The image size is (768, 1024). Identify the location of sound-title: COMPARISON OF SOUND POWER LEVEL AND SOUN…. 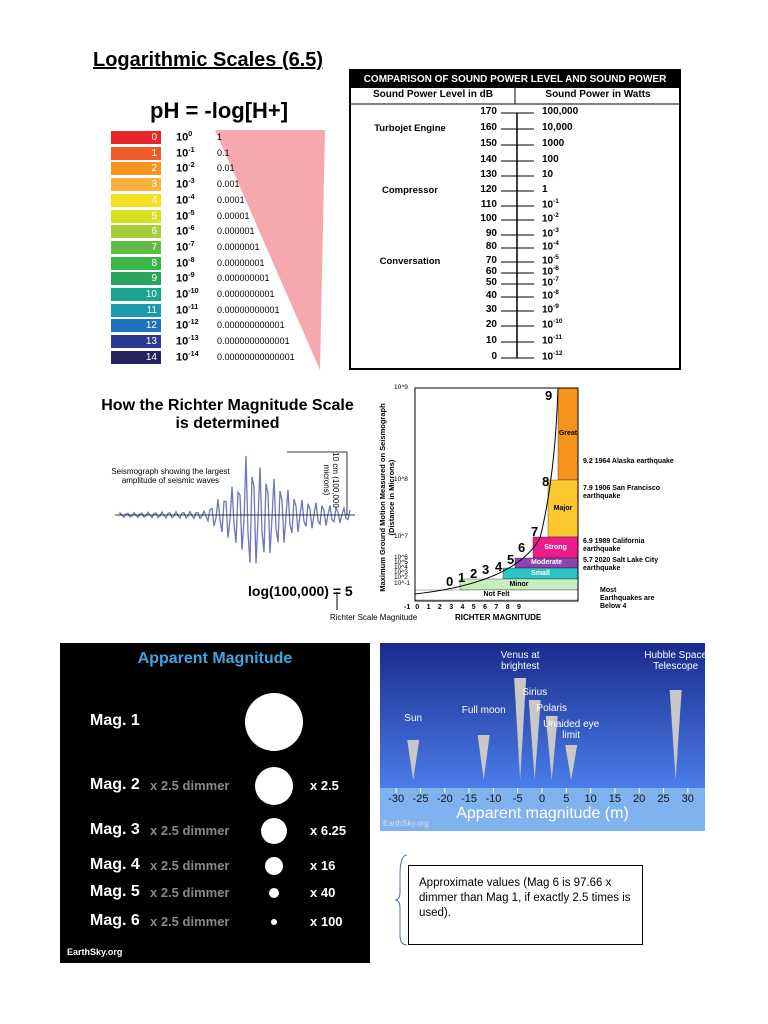
(515, 79).